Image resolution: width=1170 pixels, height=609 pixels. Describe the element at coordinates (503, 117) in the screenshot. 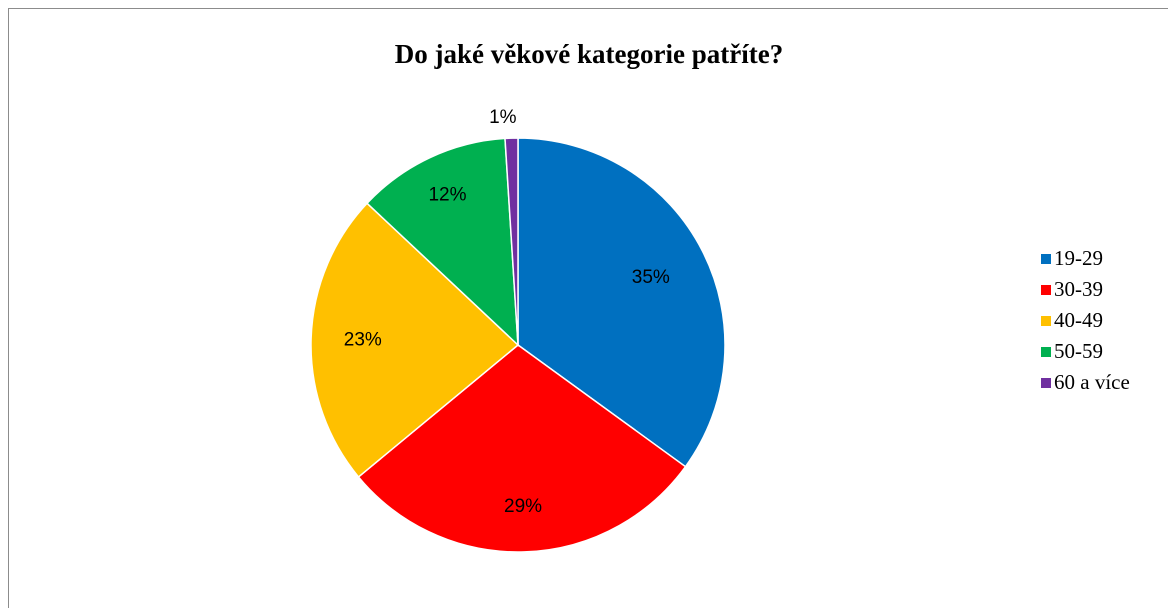

I see `data-label-60-a-více: 1%` at that location.